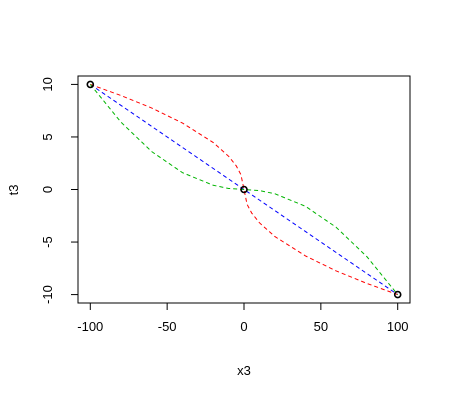  I want to click on x-axis-label: x3, so click(244, 370).